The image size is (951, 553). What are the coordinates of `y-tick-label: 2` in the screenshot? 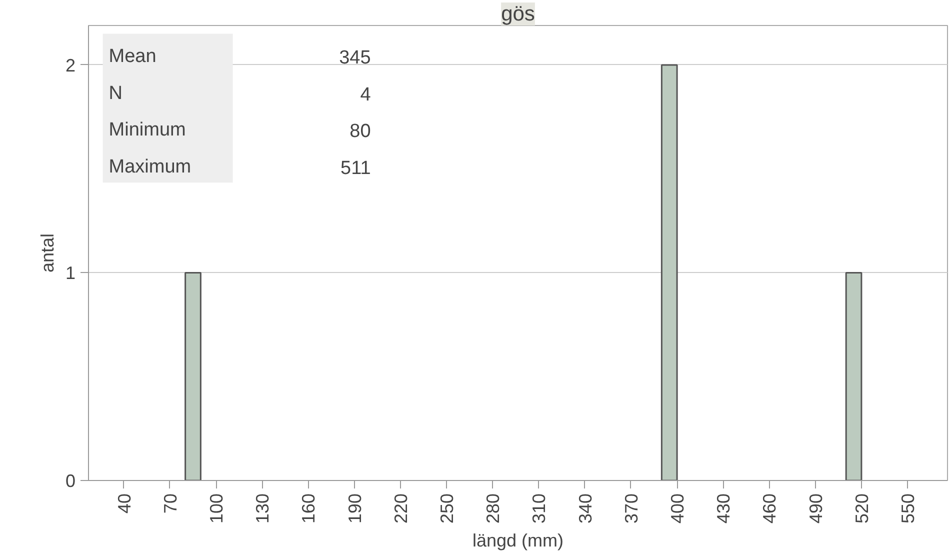 It's located at (70, 65).